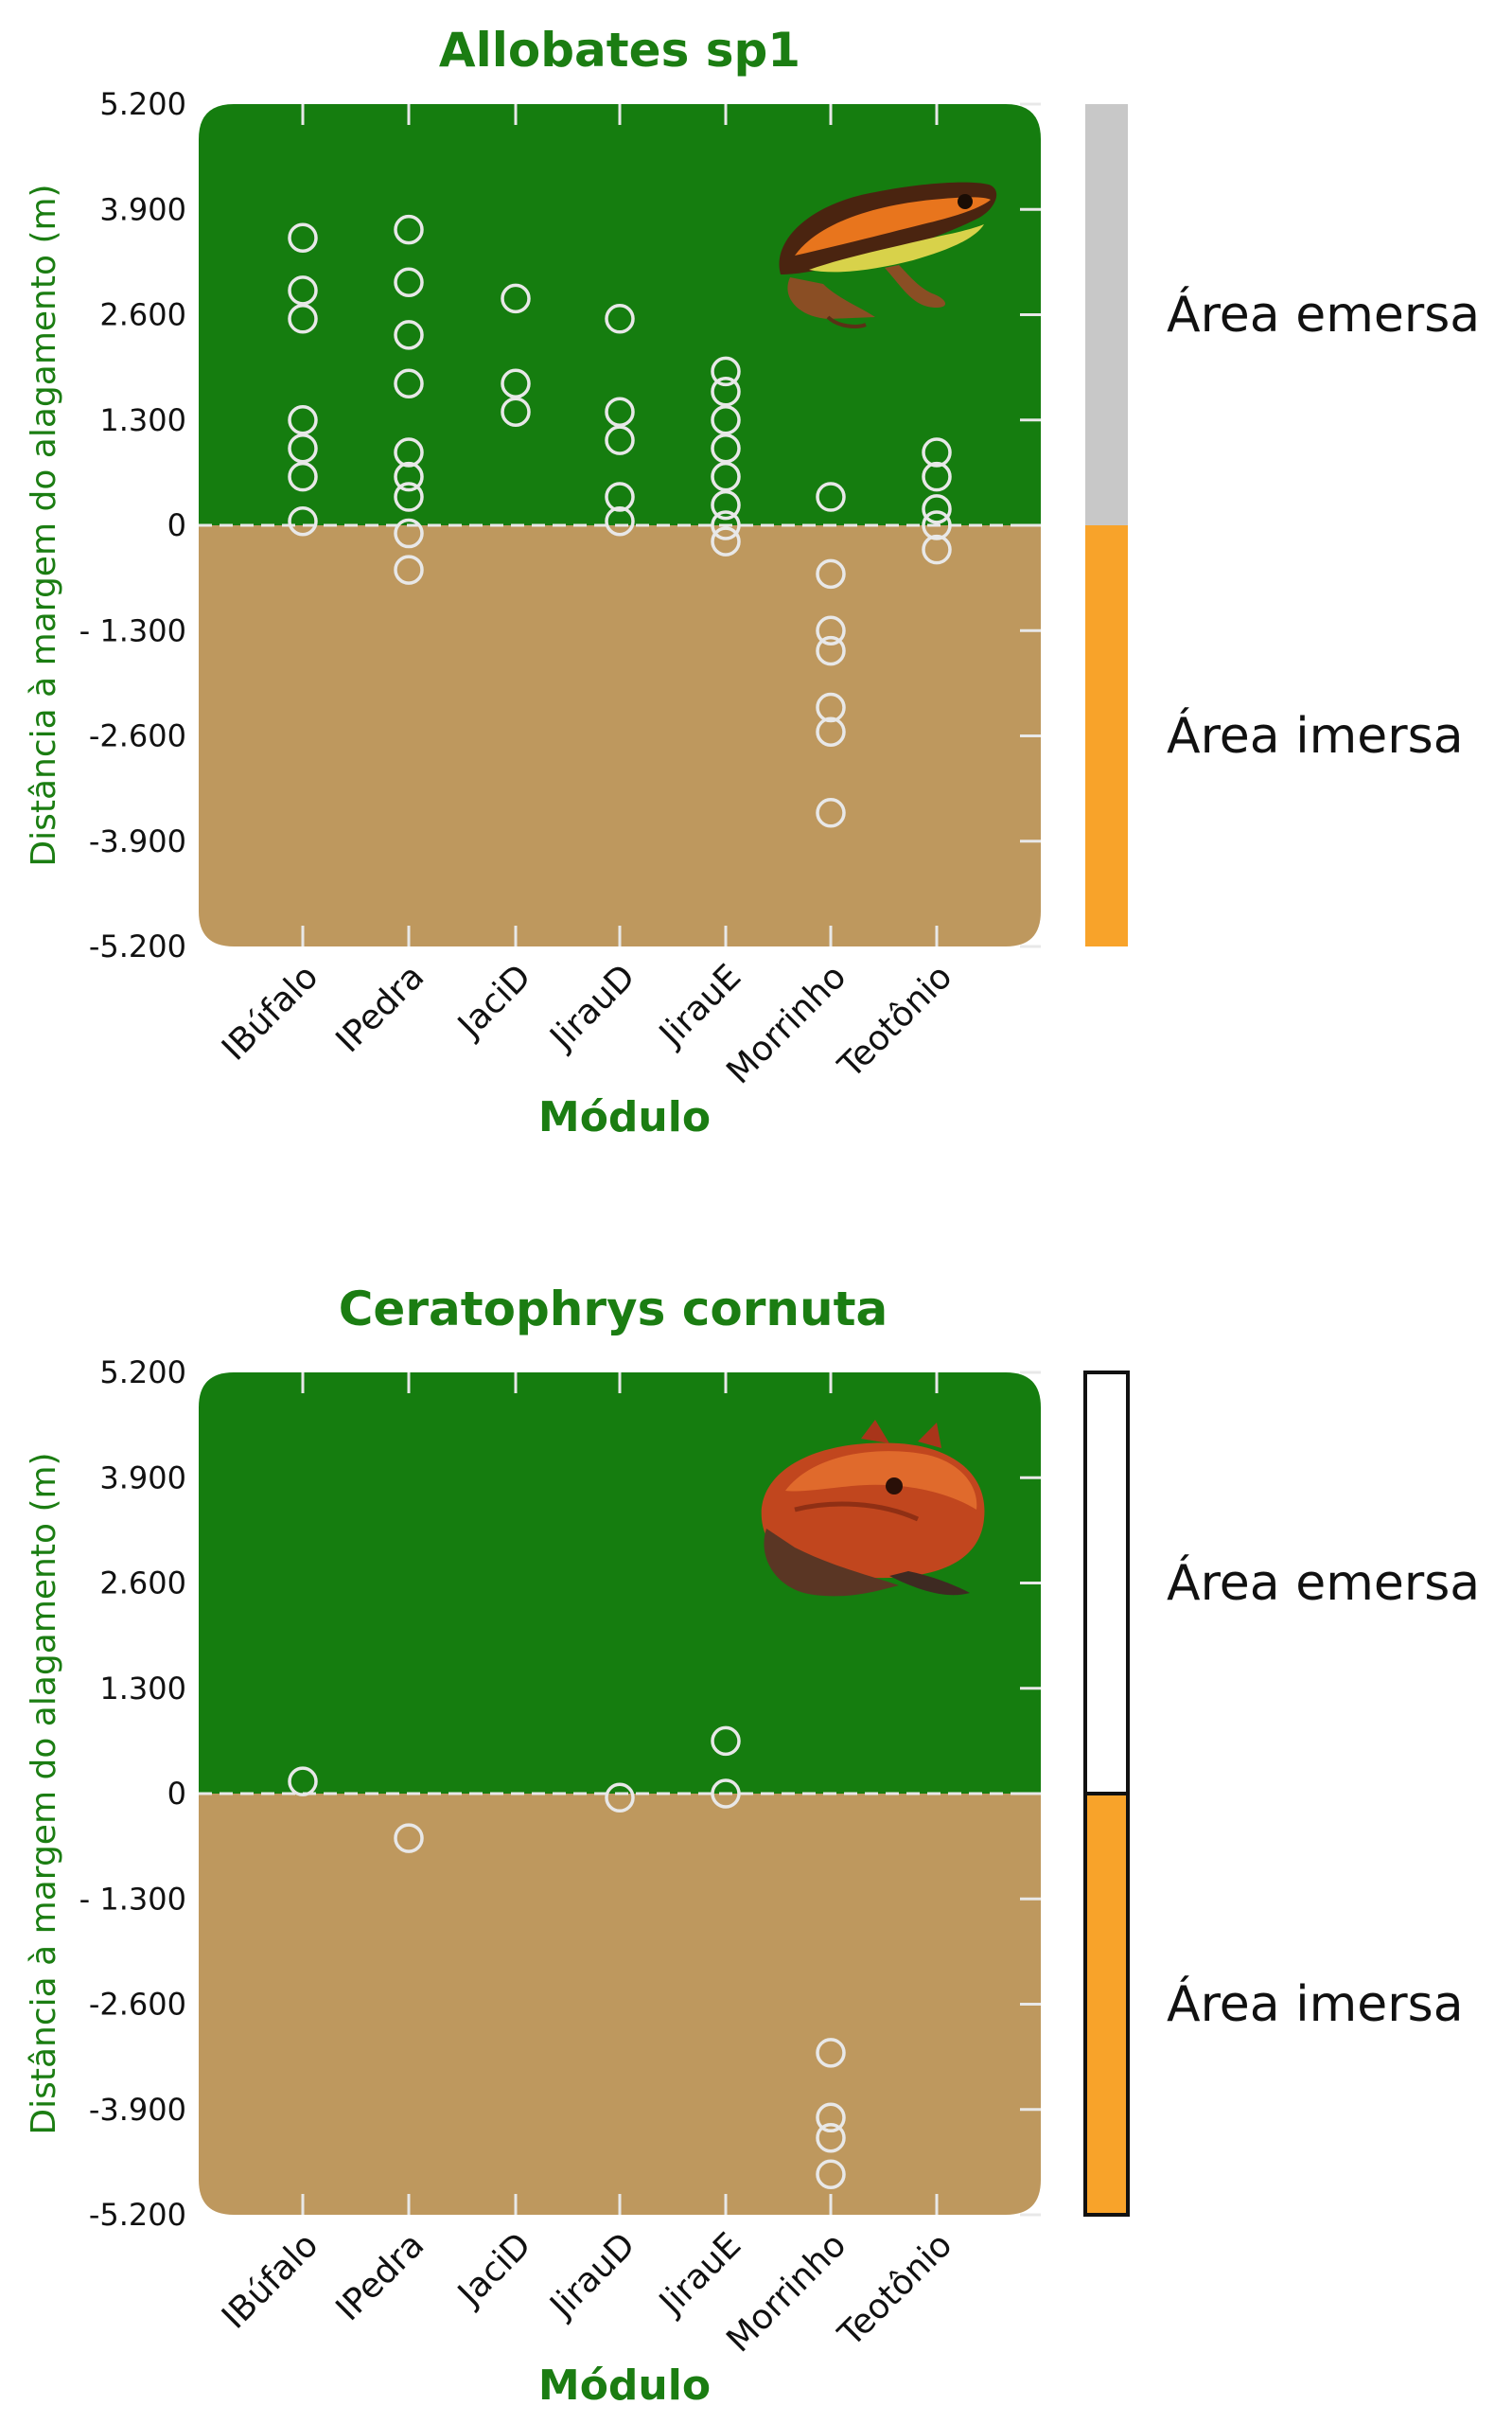 The height and width of the screenshot is (2423, 1512). Describe the element at coordinates (142, 1477) in the screenshot. I see `y-tick-label: 3.900` at that location.